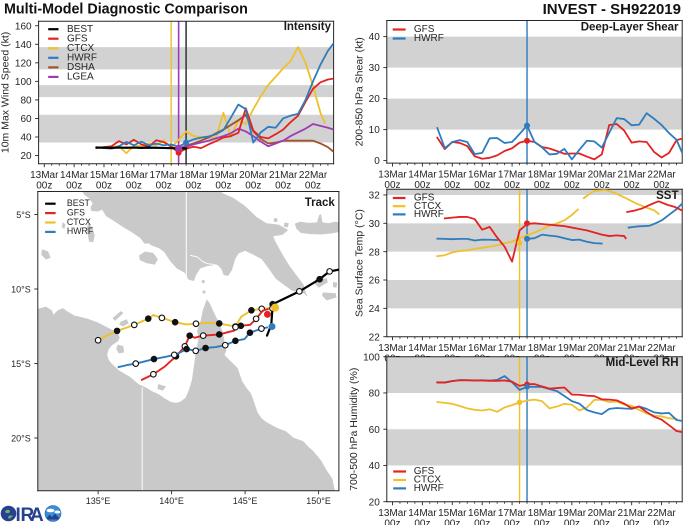 Image resolution: width=700 pixels, height=525 pixels. What do you see at coordinates (359, 263) in the screenshot?
I see `svg-text: Sea Surface Temp (°C)` at bounding box center [359, 263].